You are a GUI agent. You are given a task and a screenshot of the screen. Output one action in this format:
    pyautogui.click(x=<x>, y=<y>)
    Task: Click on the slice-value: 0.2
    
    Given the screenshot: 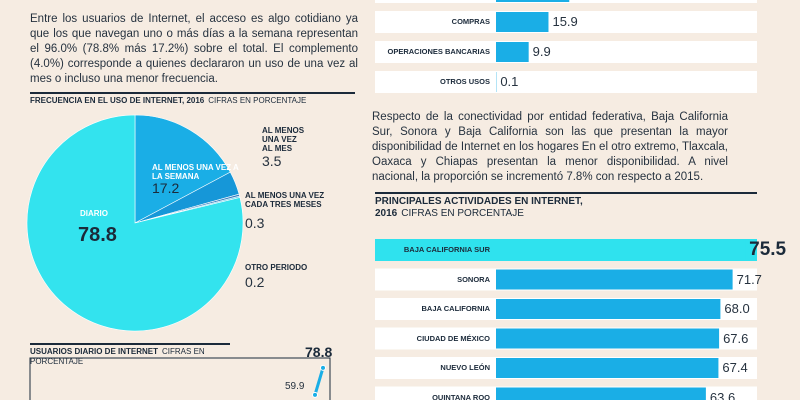 What is the action you would take?
    pyautogui.click(x=255, y=282)
    